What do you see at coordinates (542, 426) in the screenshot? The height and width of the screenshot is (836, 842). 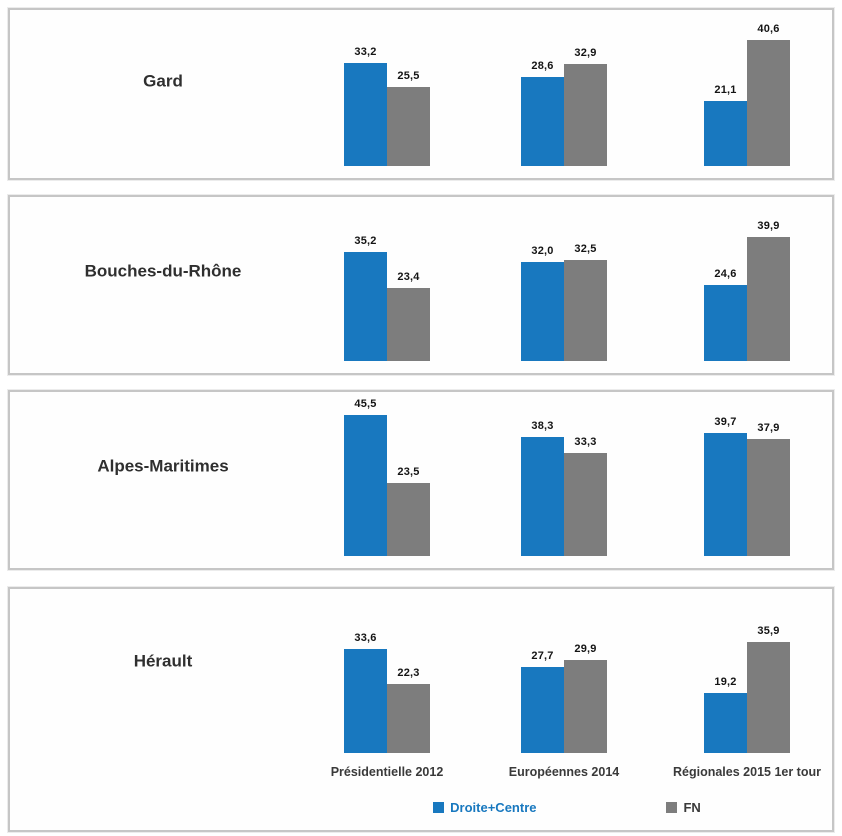 I see `bar-value-label: 38,3` at bounding box center [542, 426].